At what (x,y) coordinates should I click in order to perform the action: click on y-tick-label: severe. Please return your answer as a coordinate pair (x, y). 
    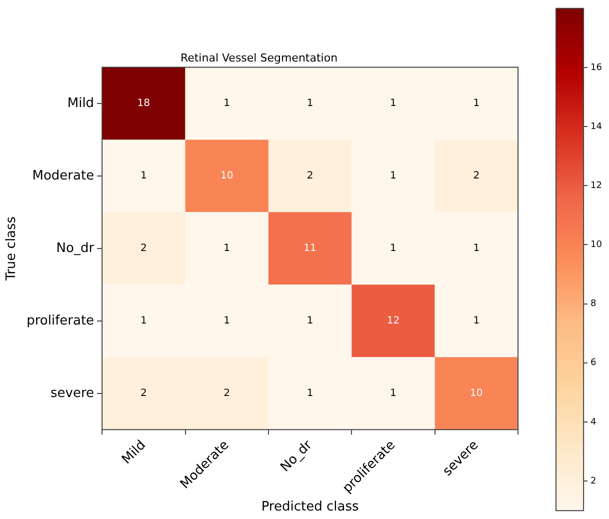
    Looking at the image, I should click on (72, 393).